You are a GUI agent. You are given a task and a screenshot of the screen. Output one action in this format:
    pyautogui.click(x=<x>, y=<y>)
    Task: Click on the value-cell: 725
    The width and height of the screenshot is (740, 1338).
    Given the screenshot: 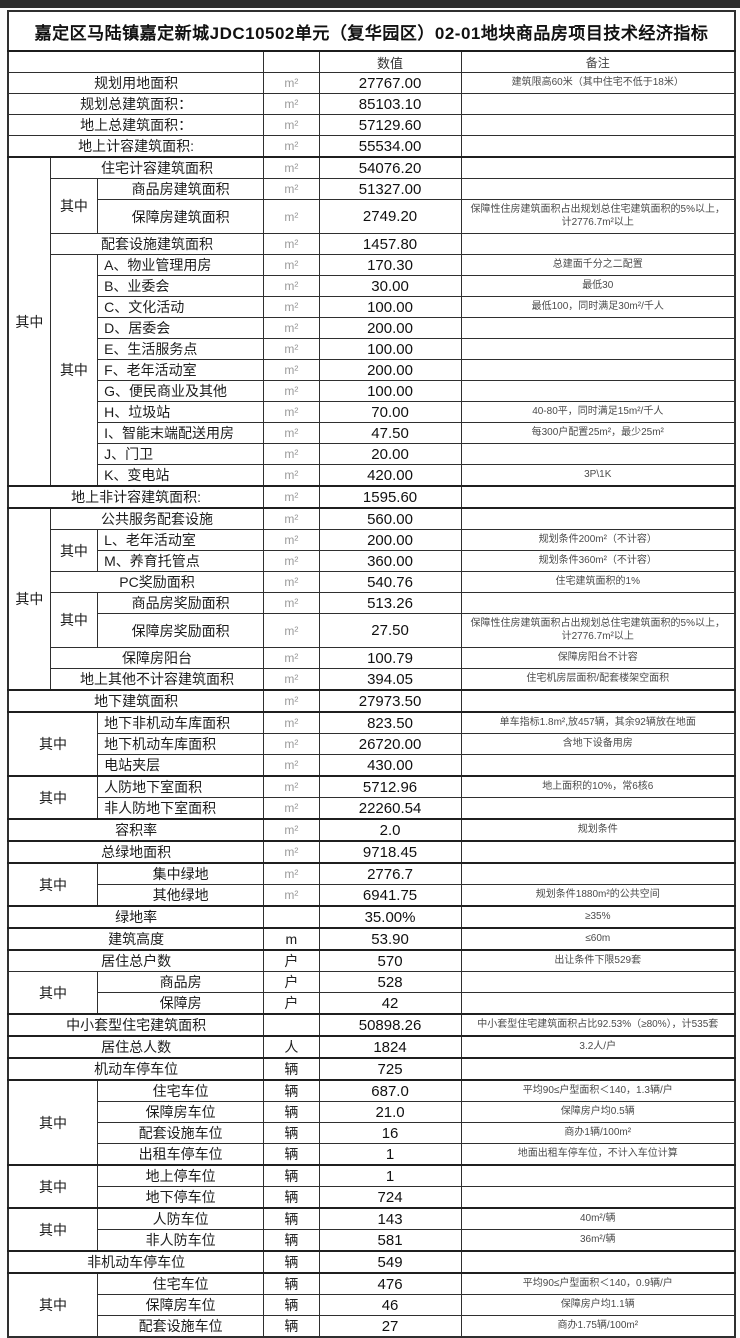 What is the action you would take?
    pyautogui.click(x=390, y=1069)
    